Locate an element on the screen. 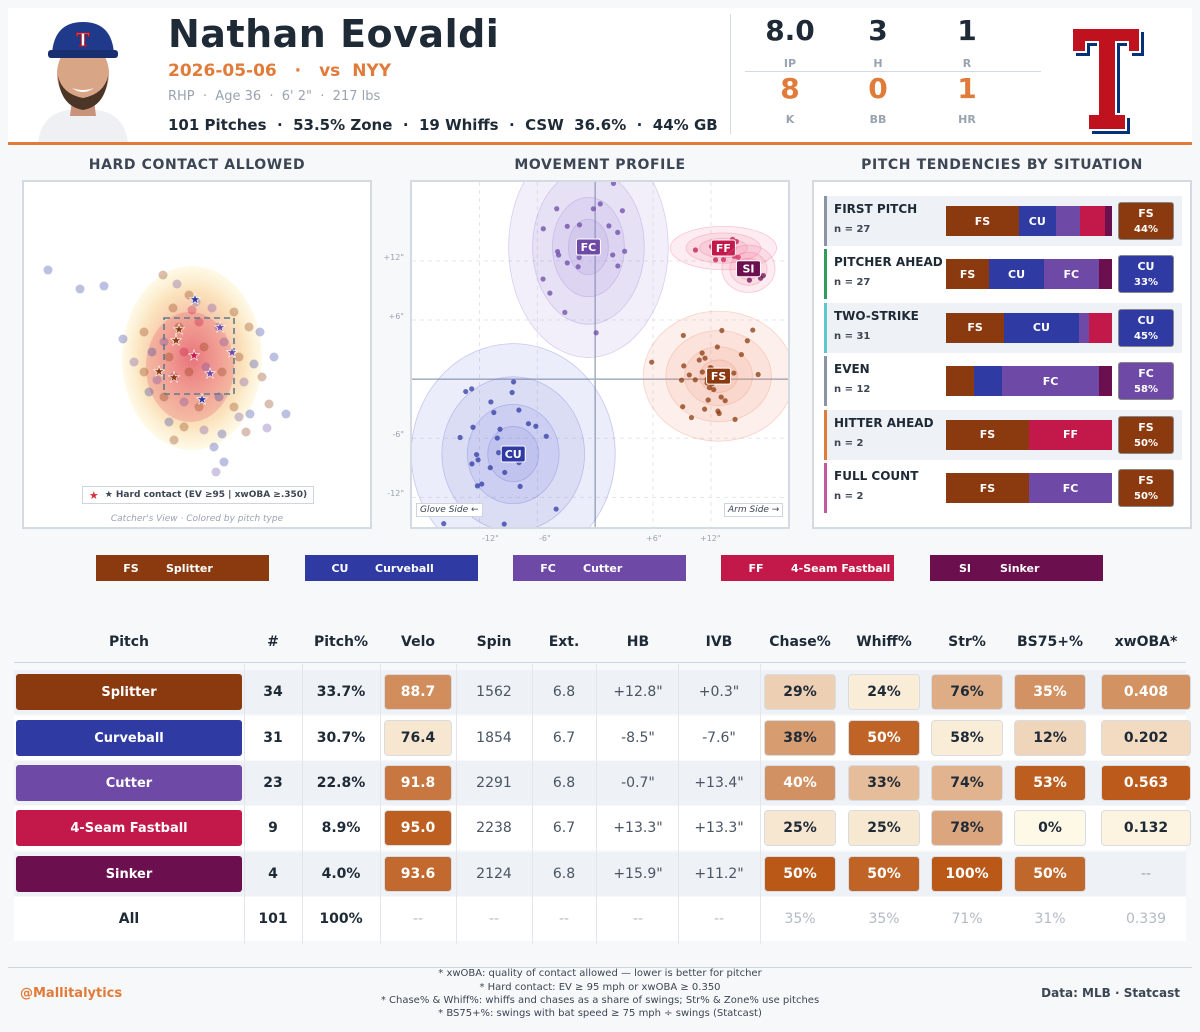 The height and width of the screenshot is (1032, 1200). top-pitch-code: FC is located at coordinates (1146, 374).